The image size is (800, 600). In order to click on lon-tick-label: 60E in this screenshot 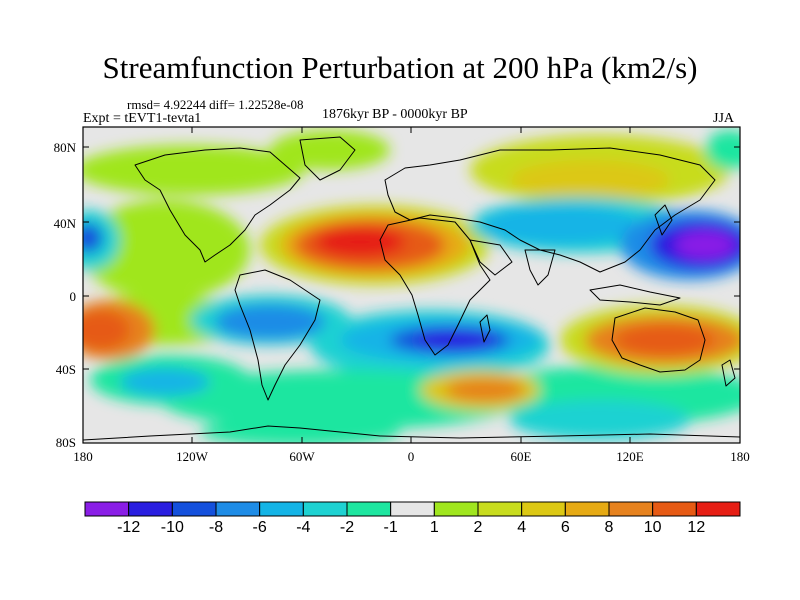, I will do `click(521, 456)`.